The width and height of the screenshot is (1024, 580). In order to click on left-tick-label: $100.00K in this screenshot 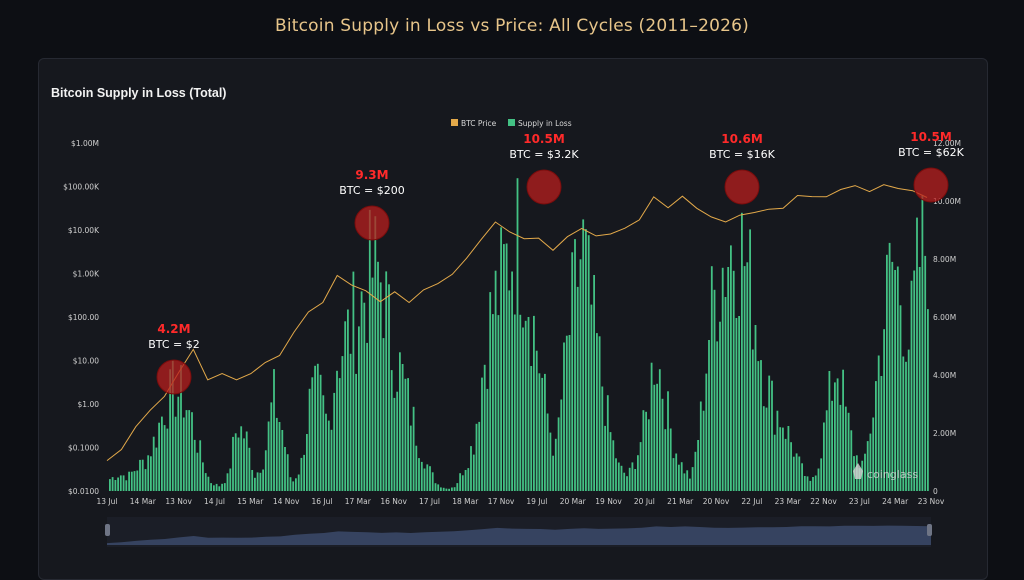, I will do `click(81, 187)`.